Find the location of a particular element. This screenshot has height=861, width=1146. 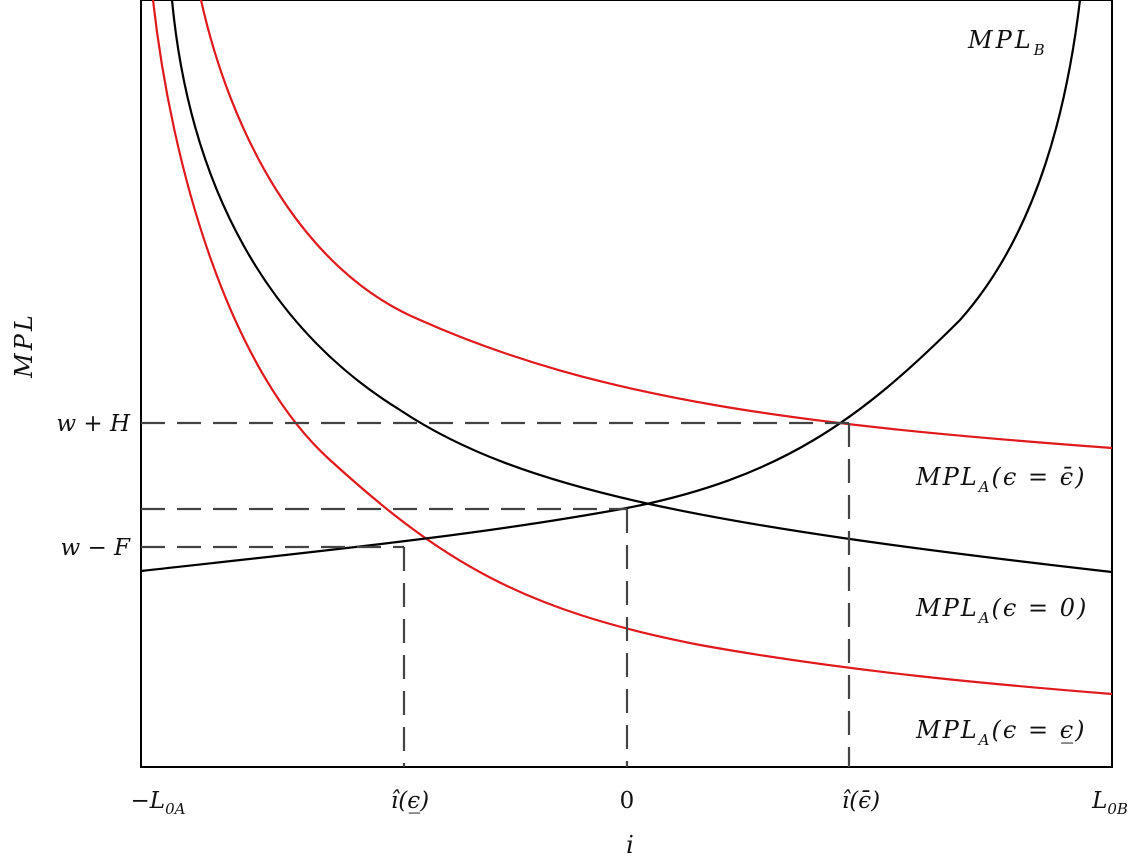

label-mpl-a-high: MPLA(ϵ = ϵ̄) is located at coordinates (1001, 479).